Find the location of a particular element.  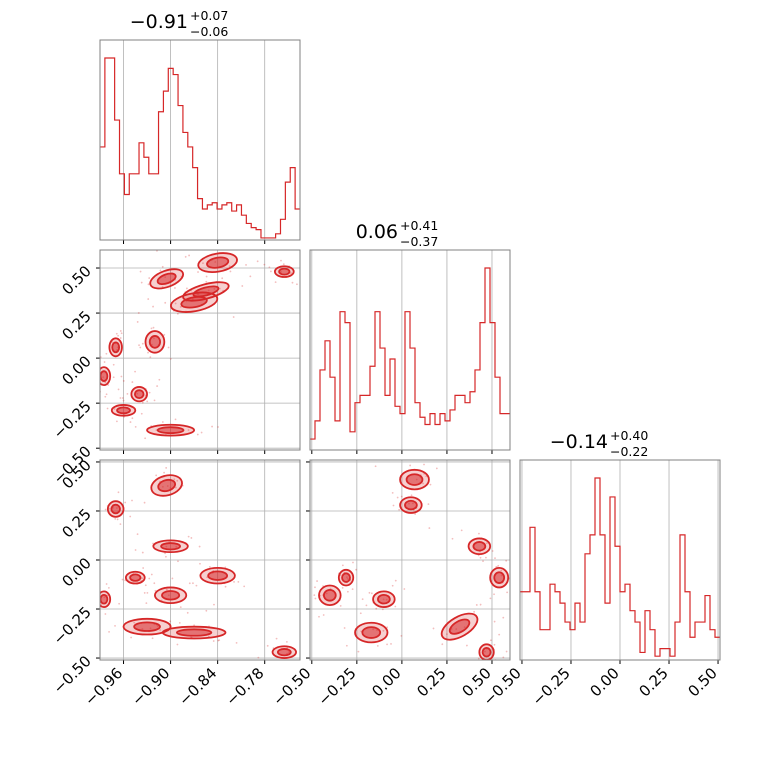

pair-panel-0-1-frame is located at coordinates (200, 350).